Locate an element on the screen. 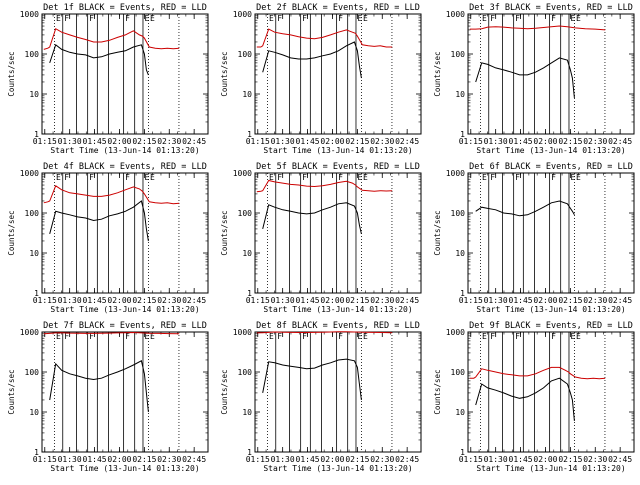  panel-title: Det 7f BLACK = Events, RED = LLD is located at coordinates (125, 326).